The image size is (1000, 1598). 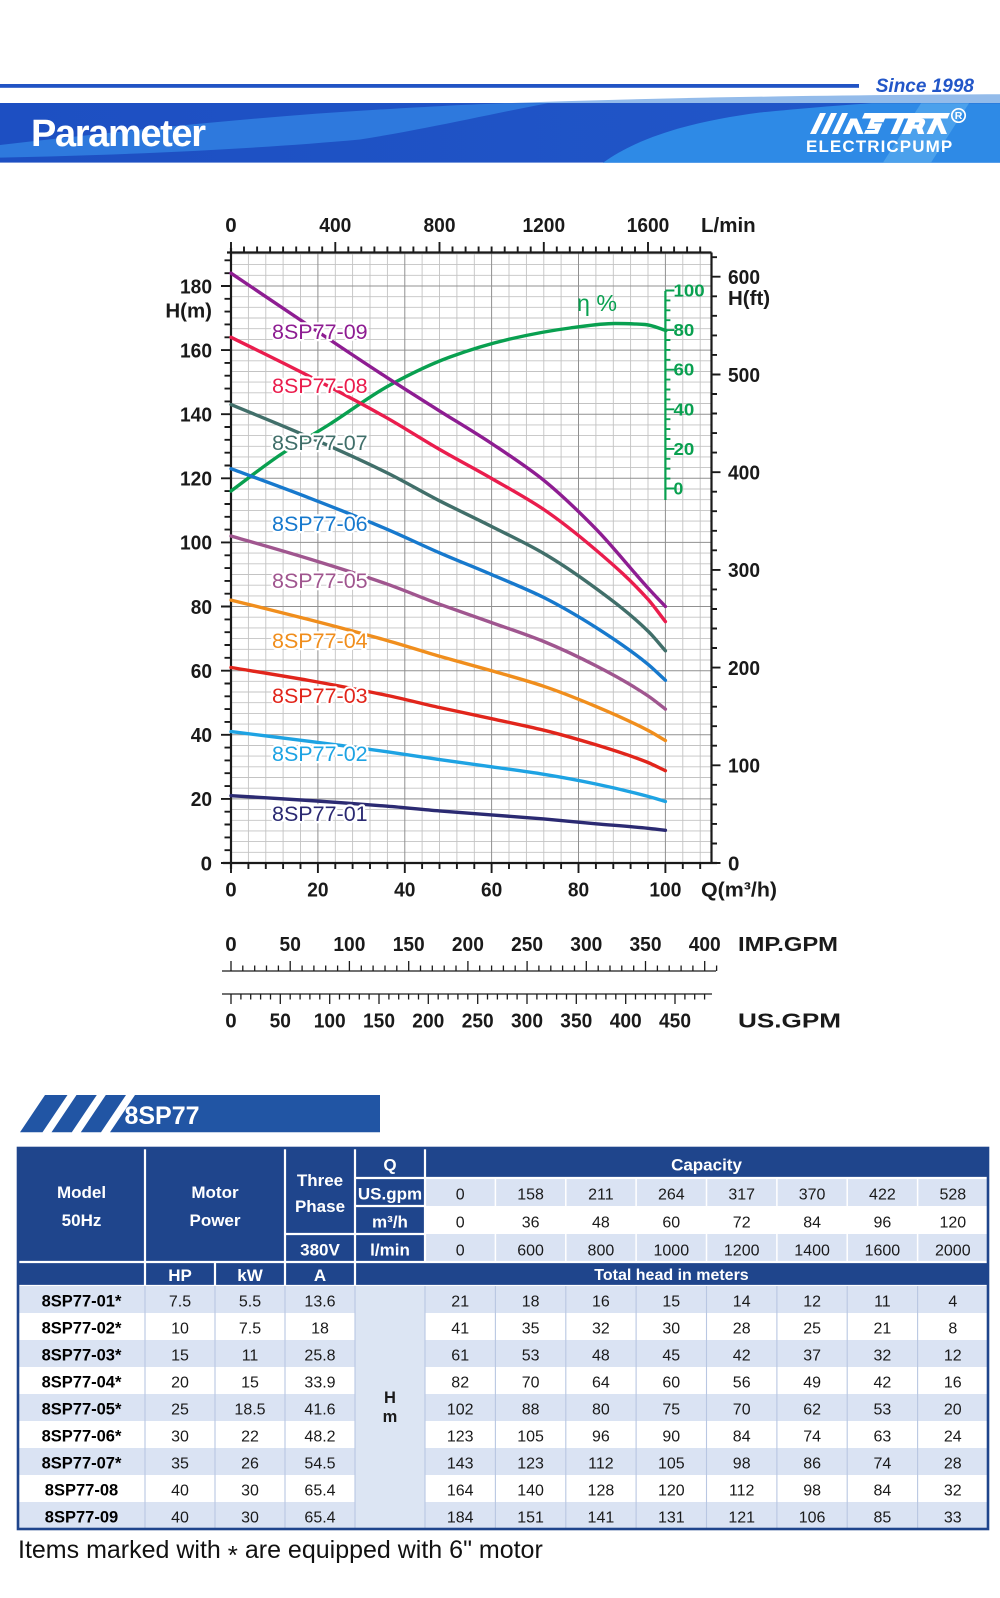 What do you see at coordinates (250, 1464) in the screenshot?
I see `svg-text: 26` at bounding box center [250, 1464].